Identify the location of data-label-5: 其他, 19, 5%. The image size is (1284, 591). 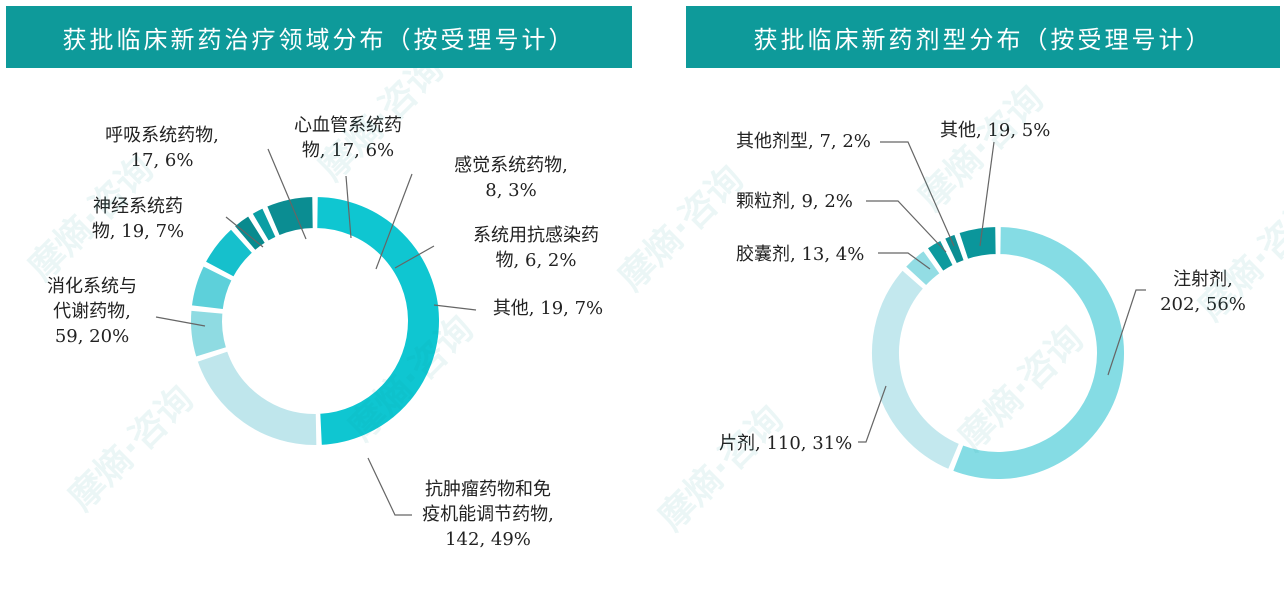
(995, 130).